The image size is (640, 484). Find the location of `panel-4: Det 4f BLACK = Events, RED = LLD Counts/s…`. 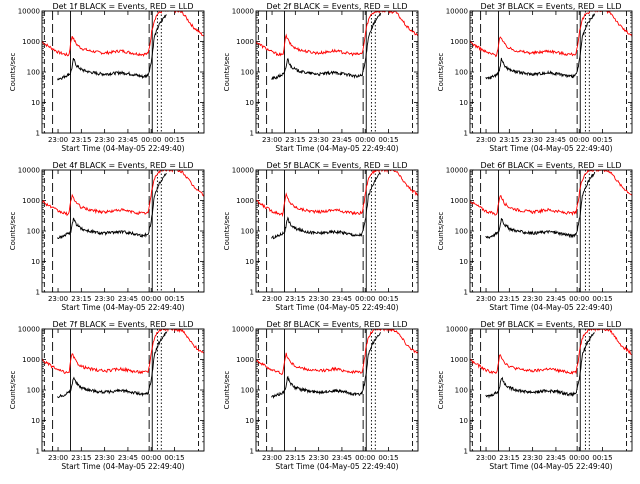

panel-4: Det 4f BLACK = Events, RED = LLD Counts/s… is located at coordinates (107, 236).